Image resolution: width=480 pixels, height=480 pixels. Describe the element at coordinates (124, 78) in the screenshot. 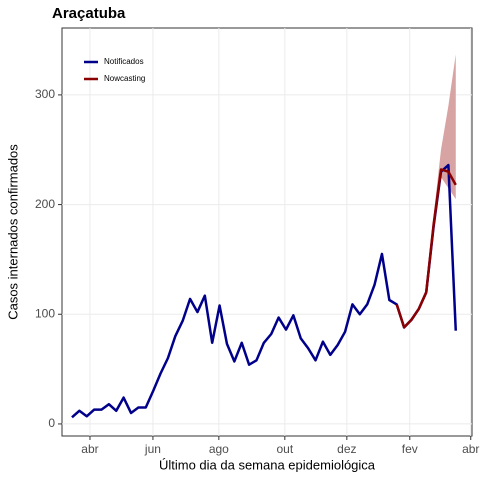

I see `legend-label: Nowcasting` at that location.